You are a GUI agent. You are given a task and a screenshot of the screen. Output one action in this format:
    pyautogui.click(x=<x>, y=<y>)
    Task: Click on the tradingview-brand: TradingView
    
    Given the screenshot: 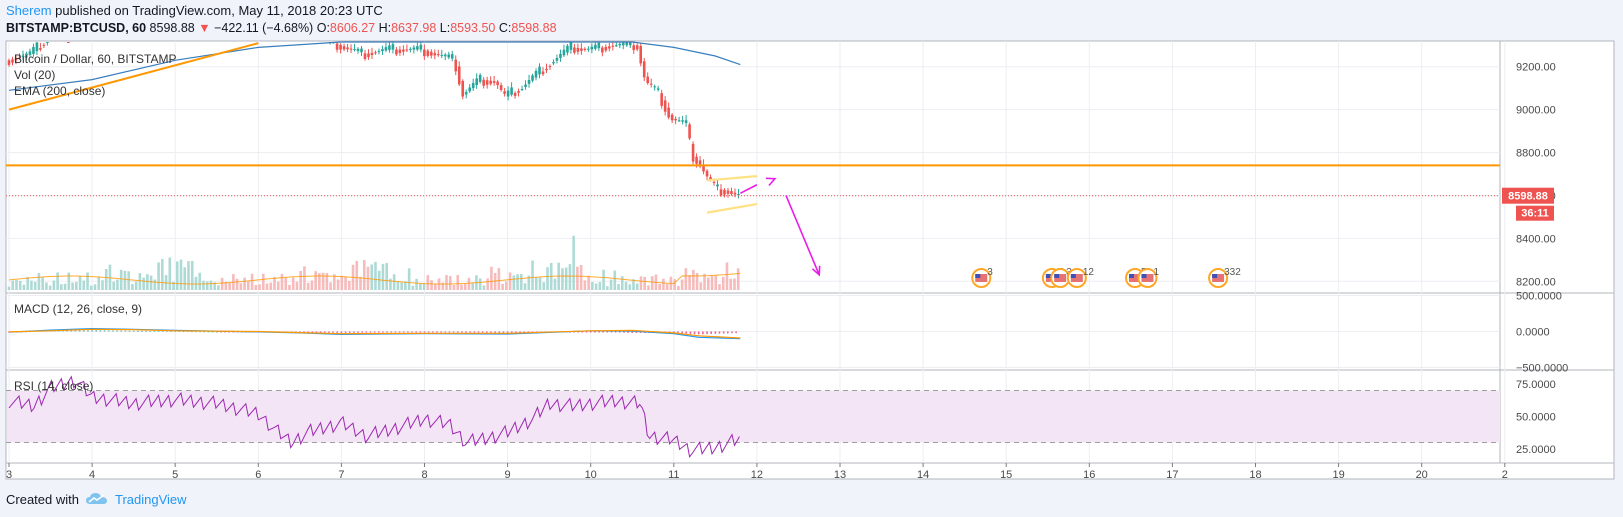 What is the action you would take?
    pyautogui.click(x=150, y=499)
    